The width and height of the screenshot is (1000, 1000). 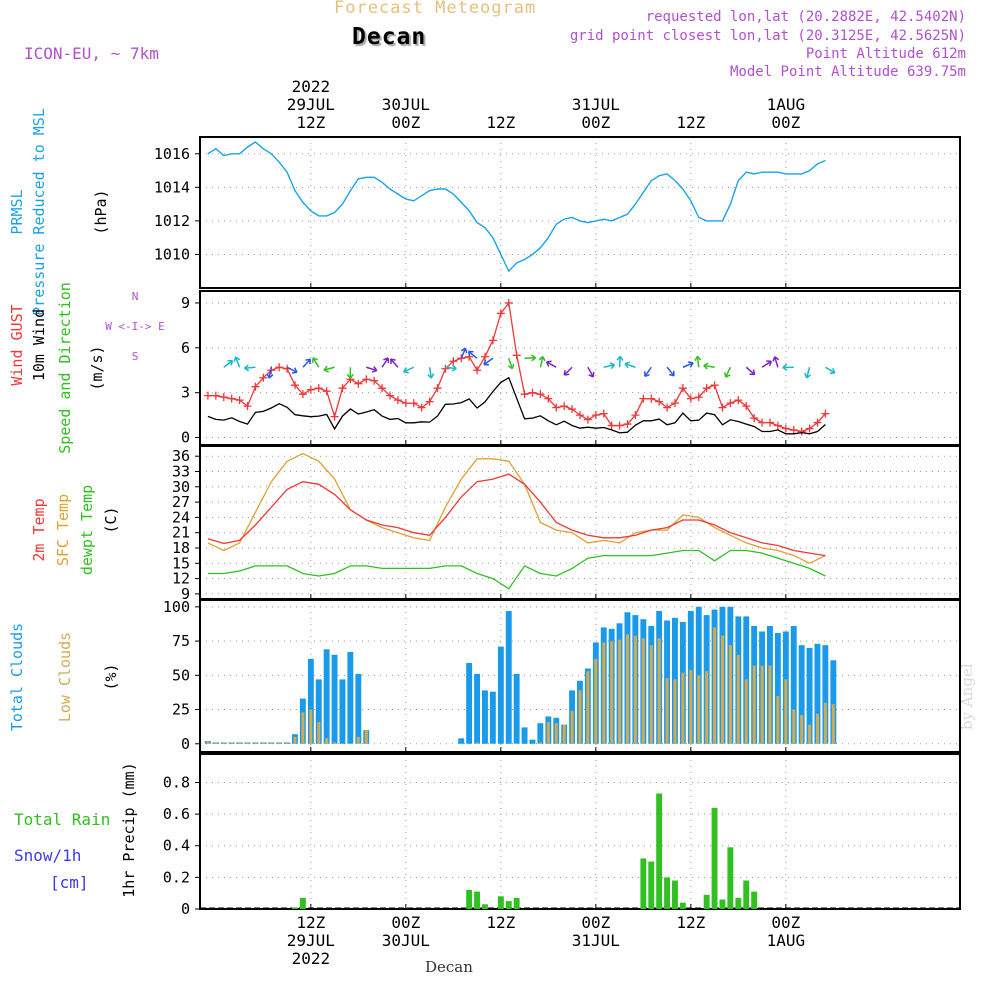 I want to click on bottom-time-label: 00Z, so click(x=785, y=922).